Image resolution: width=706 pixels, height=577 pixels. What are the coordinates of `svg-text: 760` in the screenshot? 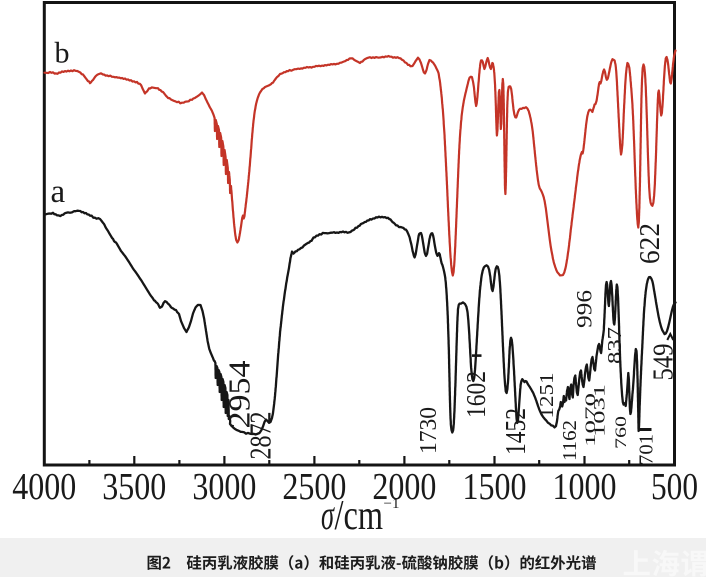 It's located at (621, 432).